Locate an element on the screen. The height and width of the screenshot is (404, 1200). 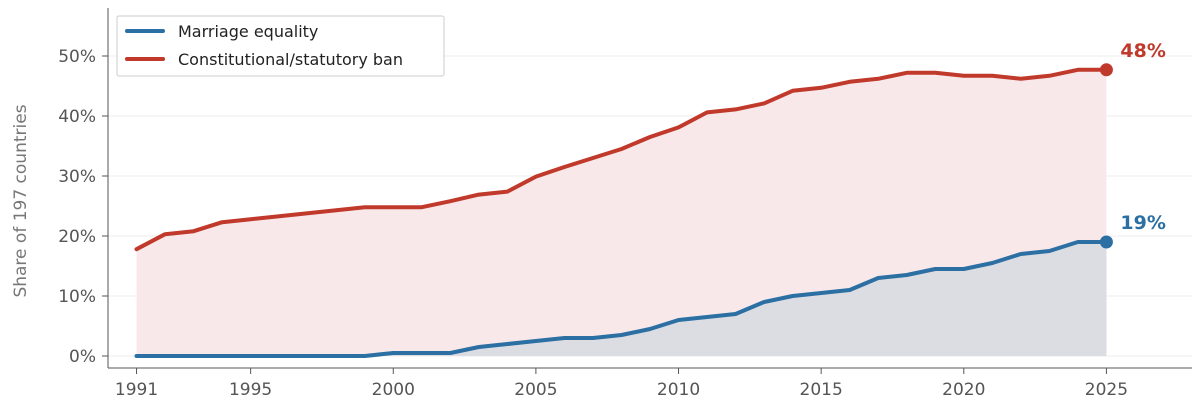
constitutional-statutory-ban-end-label: 48% is located at coordinates (1142, 51).